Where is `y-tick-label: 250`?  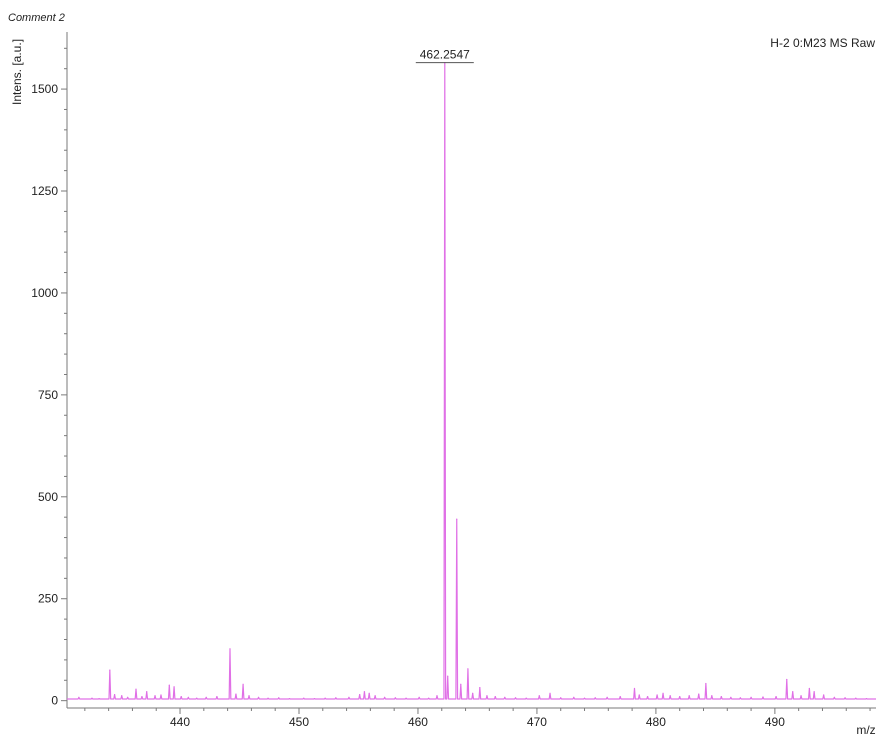 y-tick-label: 250 is located at coordinates (48, 599).